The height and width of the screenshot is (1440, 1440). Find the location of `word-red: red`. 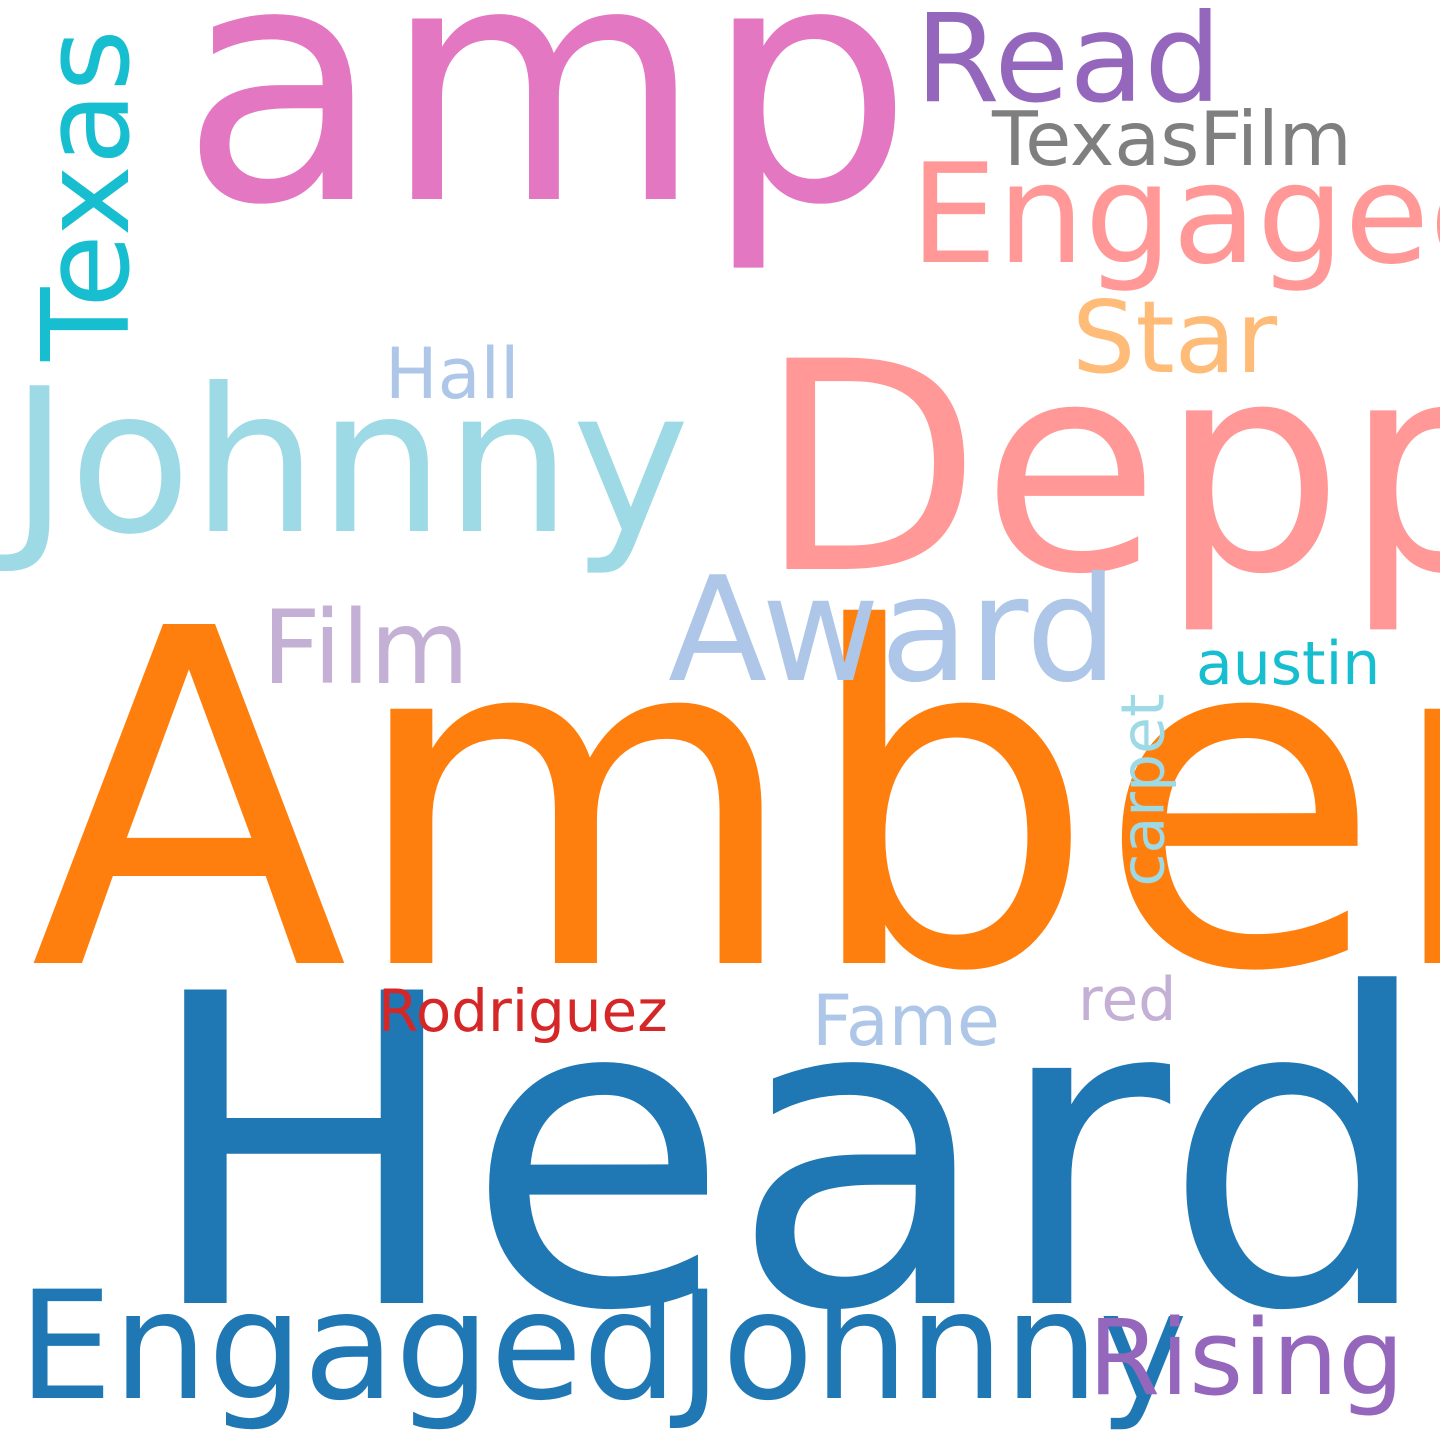

word-red: red is located at coordinates (1127, 1000).